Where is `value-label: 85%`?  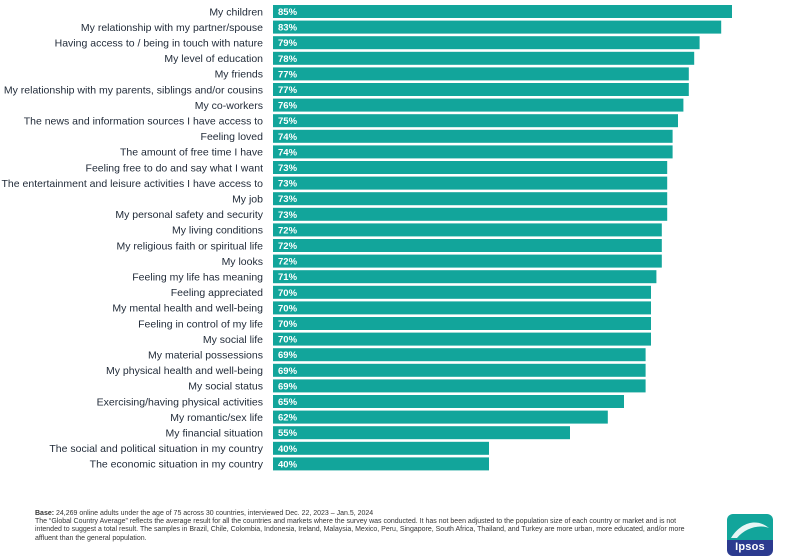 value-label: 85% is located at coordinates (288, 12).